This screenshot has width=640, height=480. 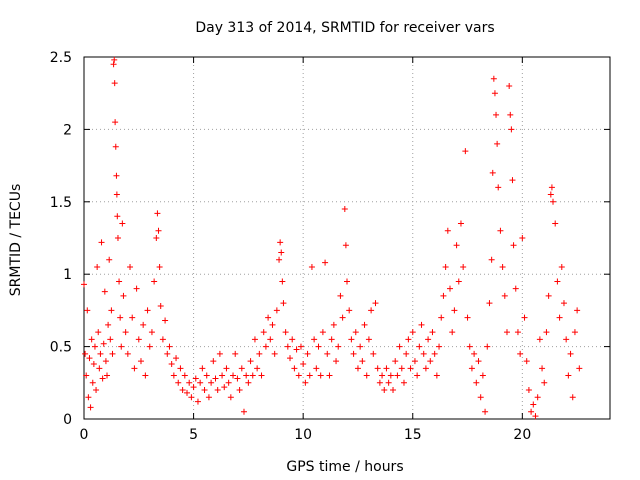 I want to click on y-axis-label: SRMTID / TECUs, so click(x=16, y=240).